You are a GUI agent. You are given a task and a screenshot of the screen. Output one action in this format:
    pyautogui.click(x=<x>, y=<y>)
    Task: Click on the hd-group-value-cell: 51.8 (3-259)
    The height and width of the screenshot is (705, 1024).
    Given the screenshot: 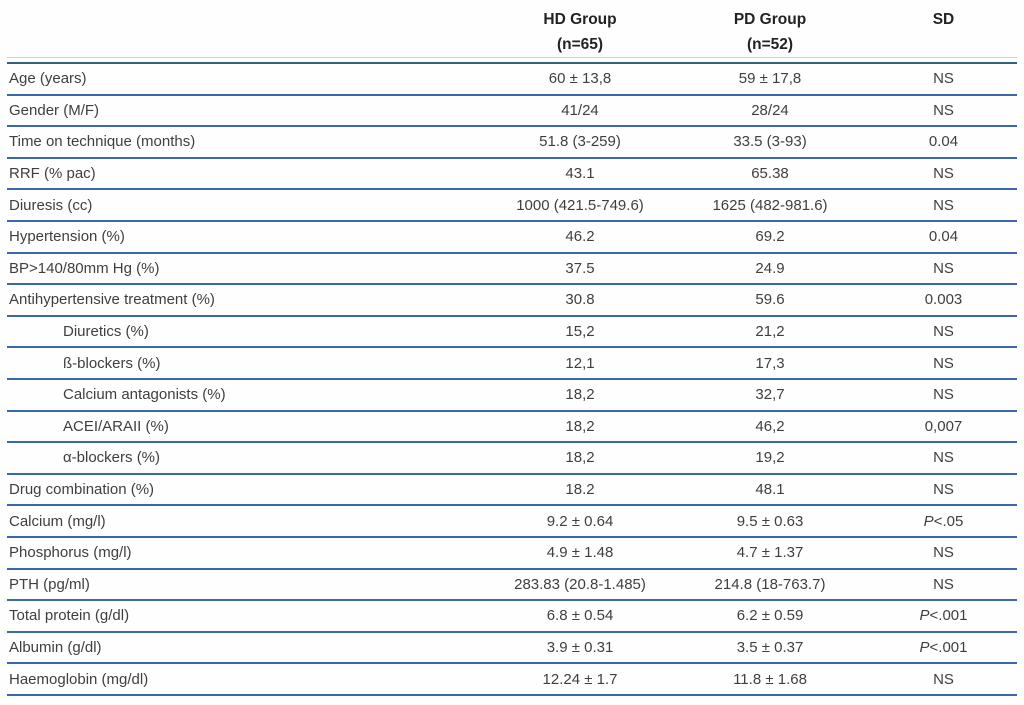 What is the action you would take?
    pyautogui.click(x=580, y=142)
    